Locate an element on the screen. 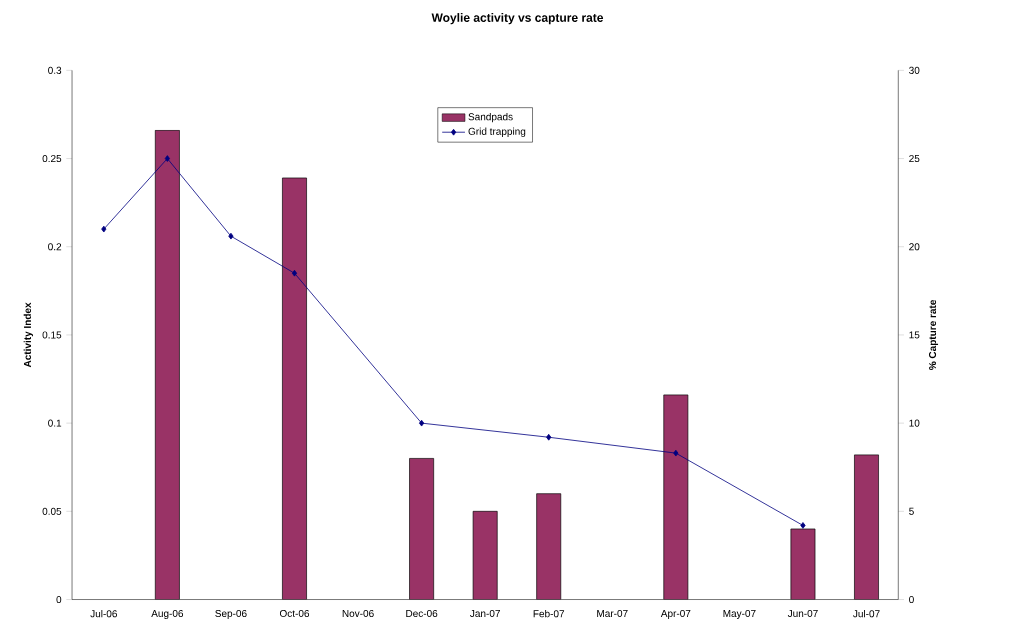 The width and height of the screenshot is (1035, 630). y2-tick-label: 0 is located at coordinates (911, 600).